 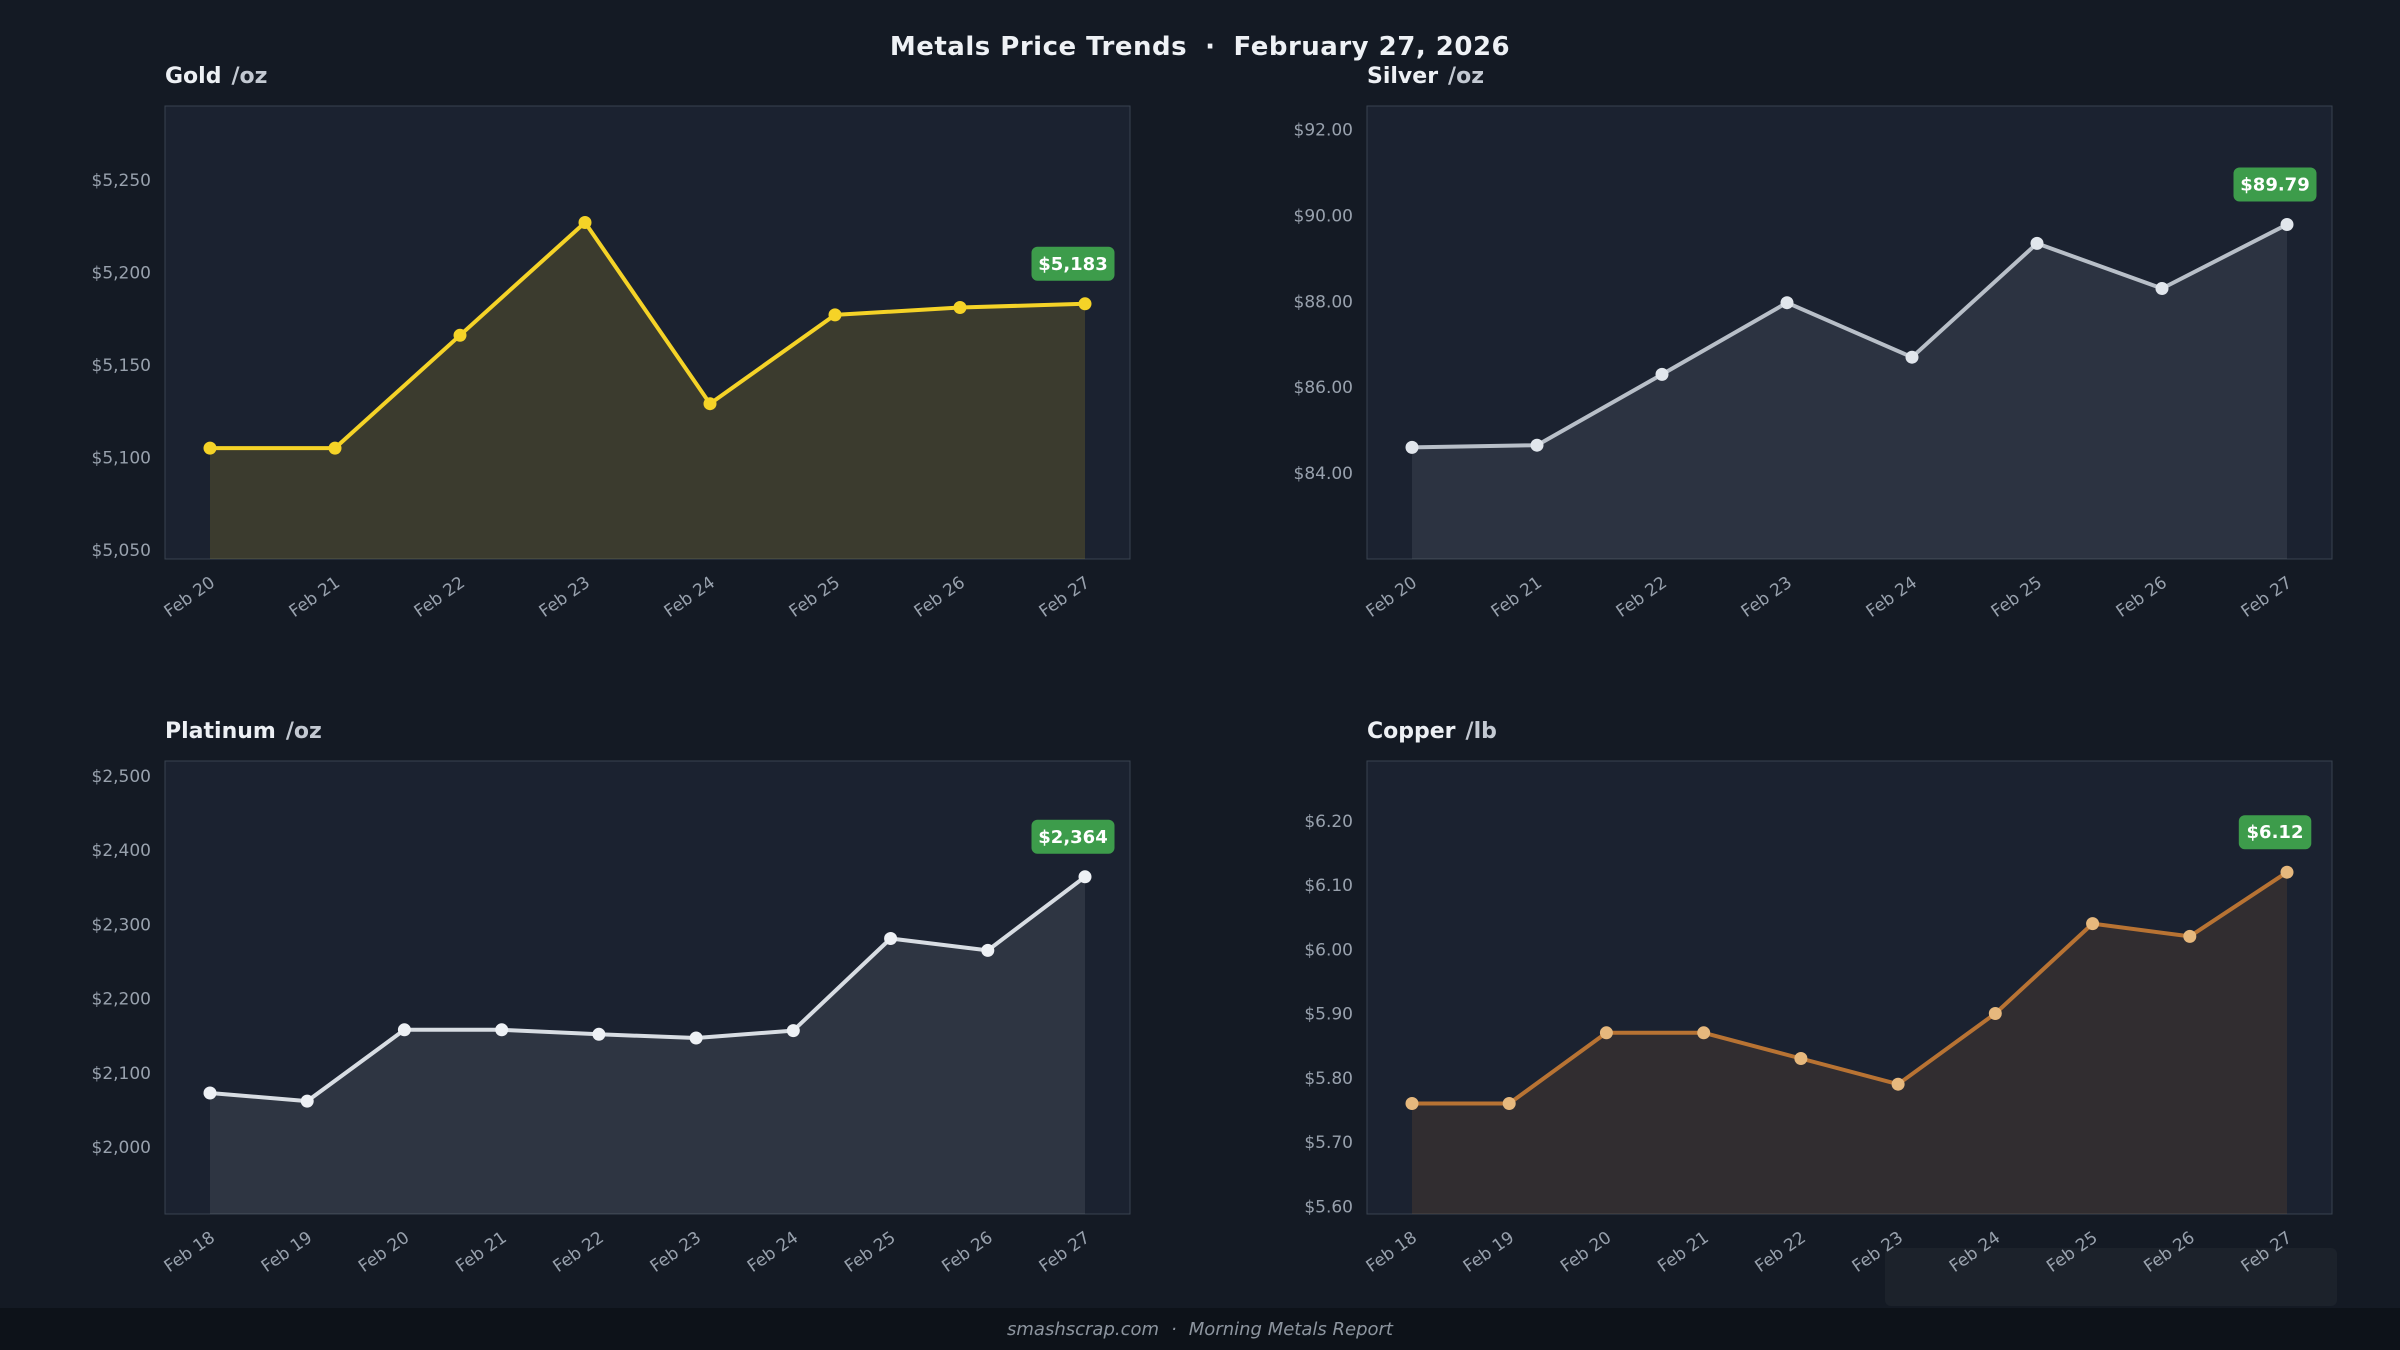 What do you see at coordinates (1489, 1252) in the screenshot?
I see `x-tick-label: Feb 19` at bounding box center [1489, 1252].